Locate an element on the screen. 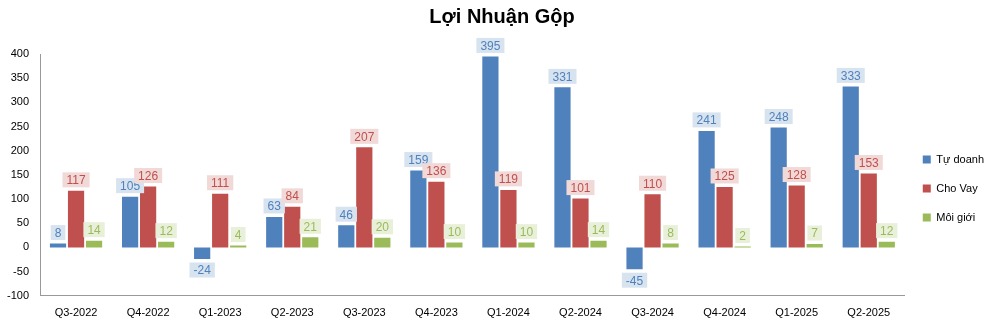 Image resolution: width=1004 pixels, height=327 pixels. legend-label: Môi giới is located at coordinates (956, 216).